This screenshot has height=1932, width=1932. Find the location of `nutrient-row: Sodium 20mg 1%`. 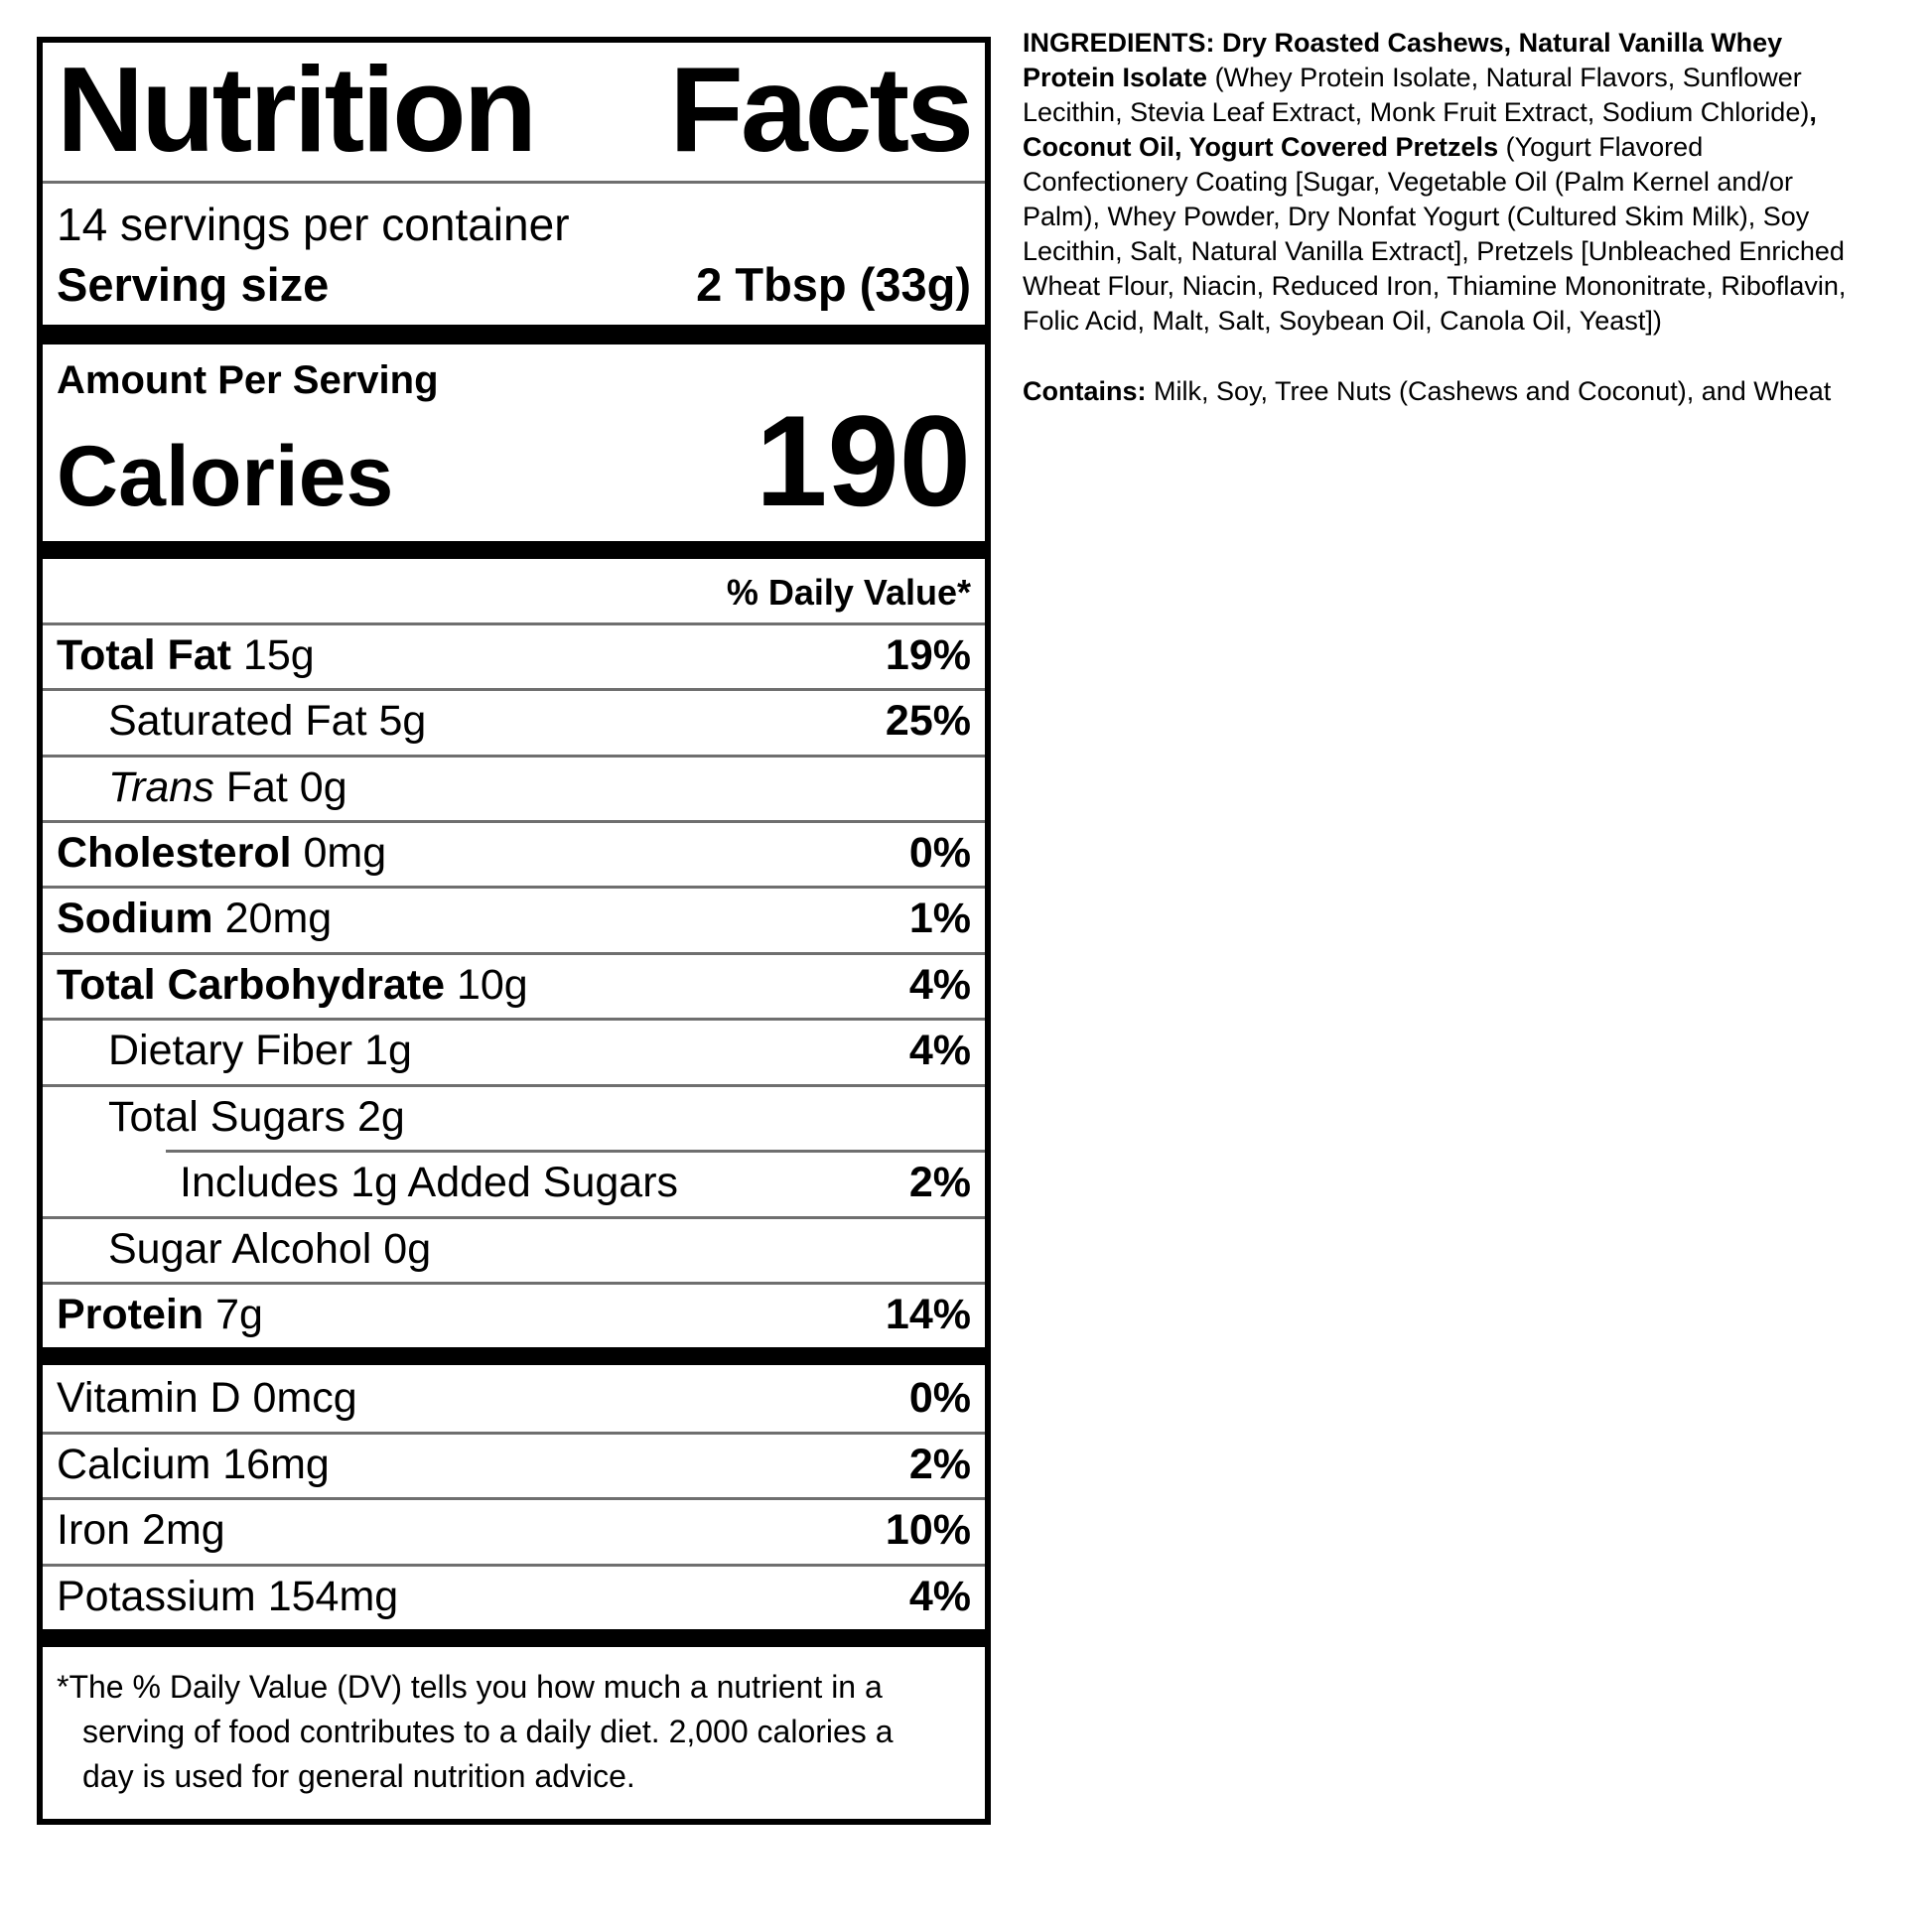

nutrient-row: Sodium 20mg 1% is located at coordinates (514, 918).